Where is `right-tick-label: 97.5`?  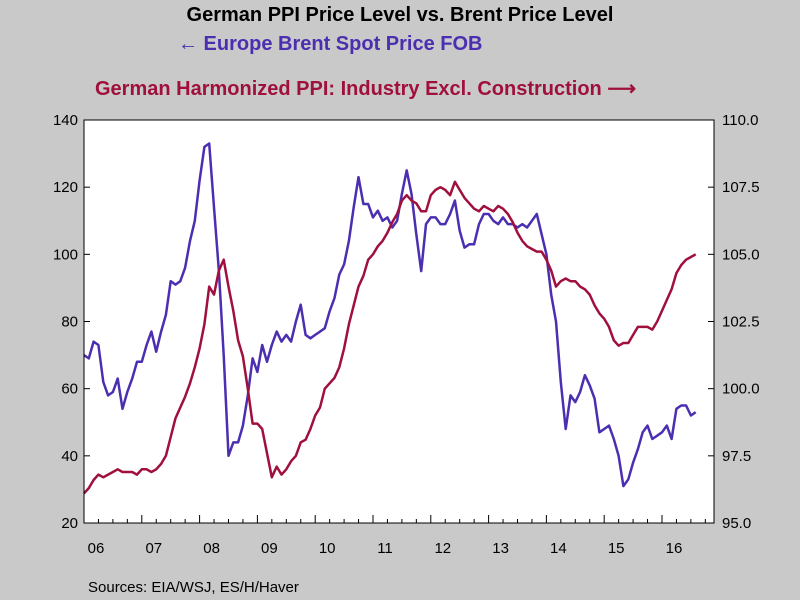
right-tick-label: 97.5 is located at coordinates (736, 456).